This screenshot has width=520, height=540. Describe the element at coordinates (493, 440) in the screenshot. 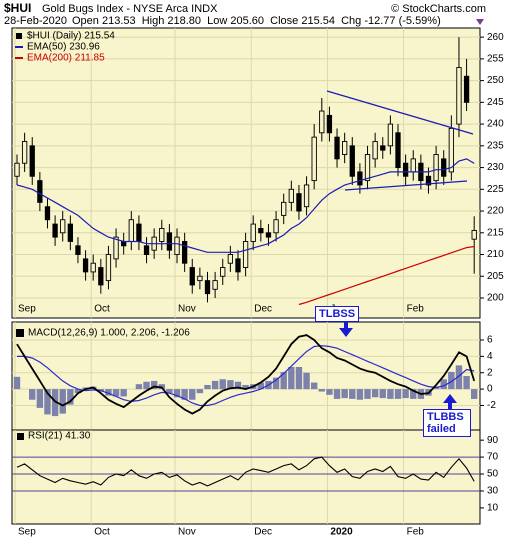

I see `y-tick-label: 90` at that location.